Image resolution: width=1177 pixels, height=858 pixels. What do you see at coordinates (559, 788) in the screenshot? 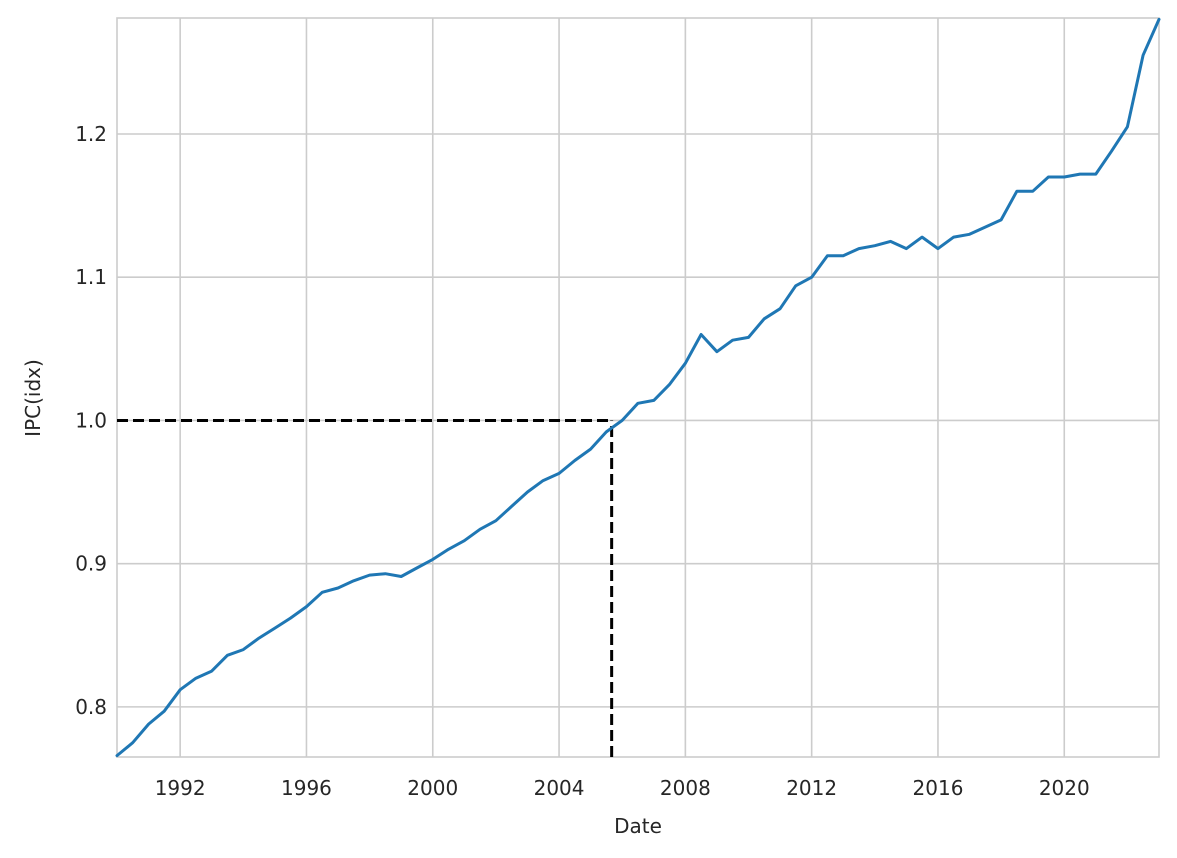
I see `x-tick-label: 2004` at bounding box center [559, 788].